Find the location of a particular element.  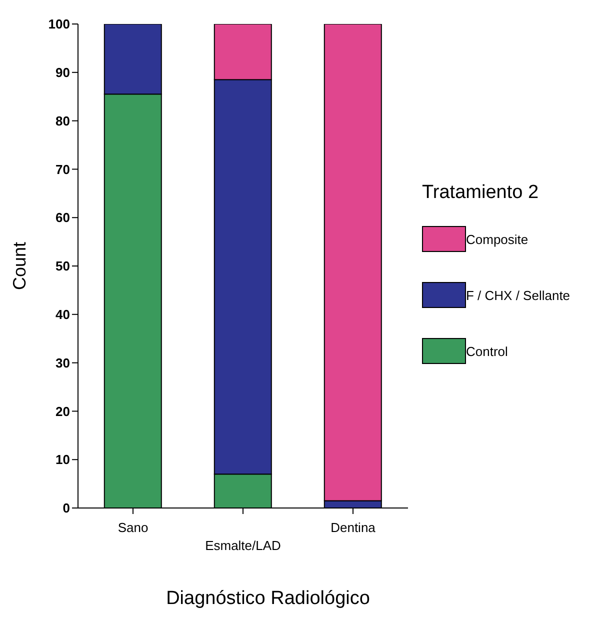

y-tick-label: 40 is located at coordinates (63, 314).